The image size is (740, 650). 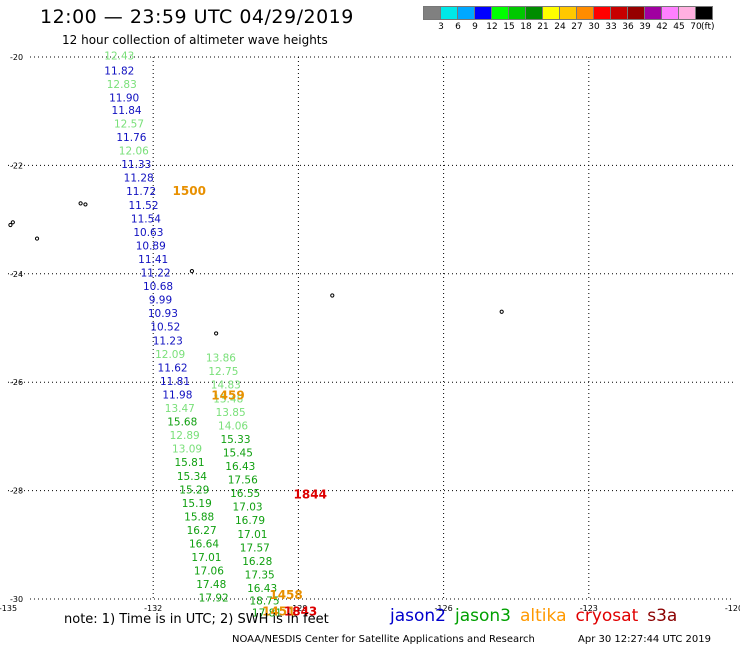 What do you see at coordinates (589, 608) in the screenshot?
I see `lon-label: -123` at bounding box center [589, 608].